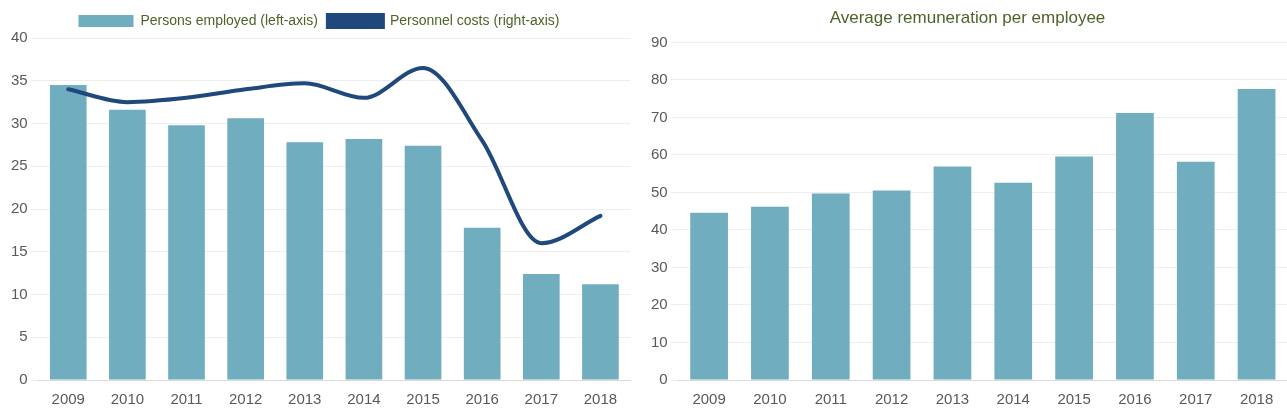  What do you see at coordinates (659, 79) in the screenshot?
I see `y-tick-label: 80` at bounding box center [659, 79].